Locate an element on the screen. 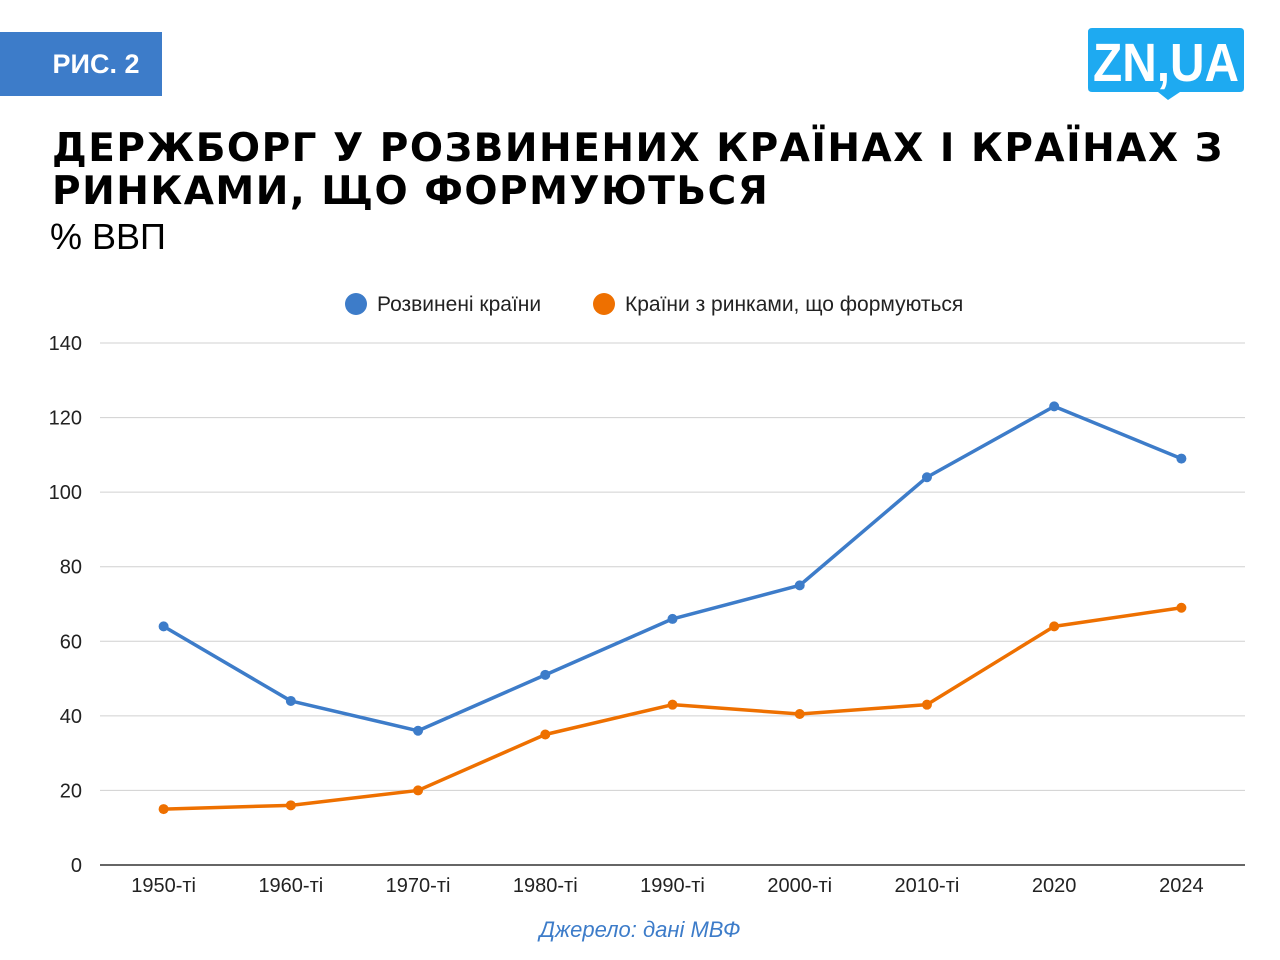 The height and width of the screenshot is (960, 1280). x-tick-label: 2000-ті is located at coordinates (799, 886).